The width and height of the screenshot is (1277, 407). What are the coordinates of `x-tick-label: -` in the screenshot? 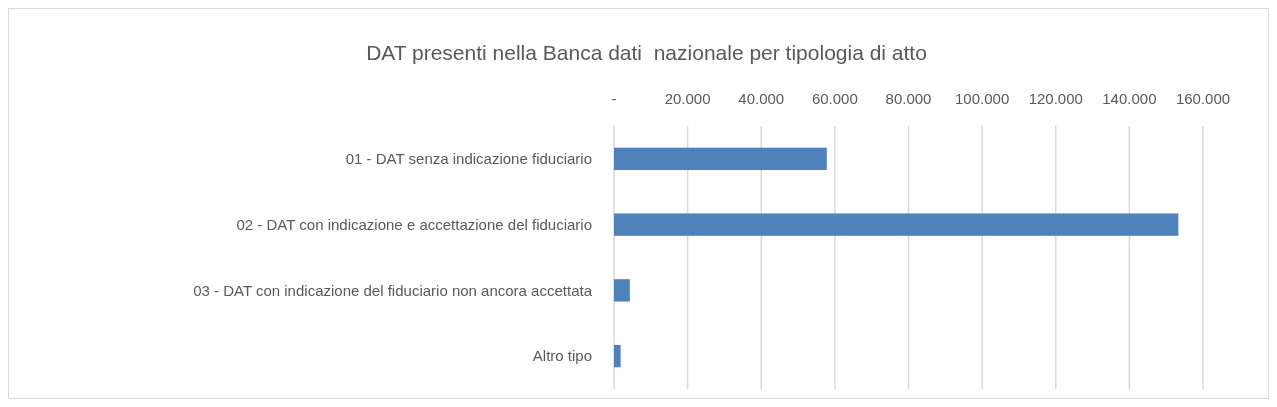 It's located at (614, 98).